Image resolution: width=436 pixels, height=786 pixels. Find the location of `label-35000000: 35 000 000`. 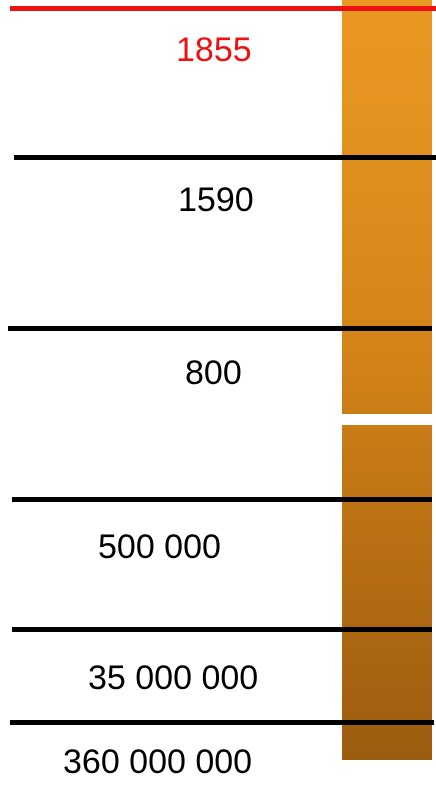

label-35000000: 35 000 000 is located at coordinates (173, 678).